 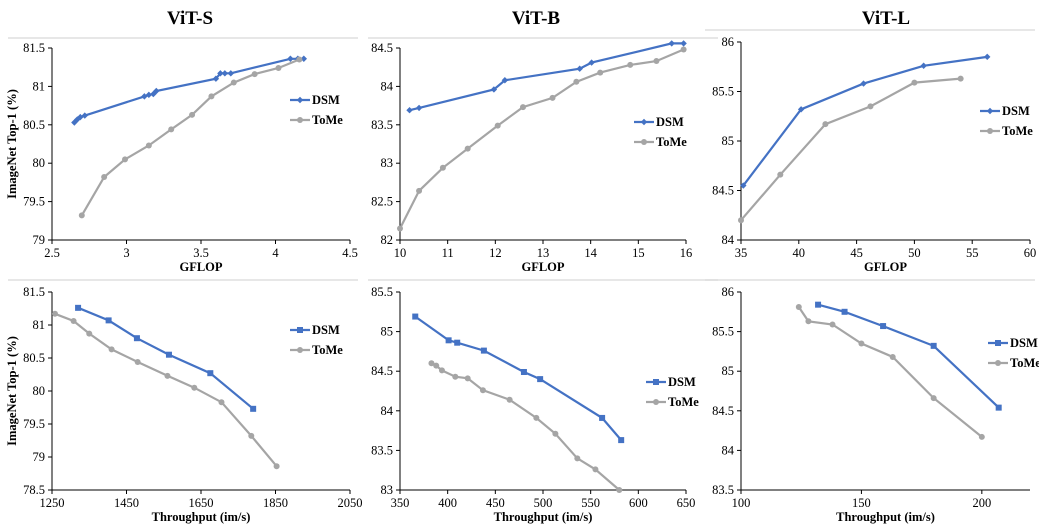 What do you see at coordinates (590, 253) in the screenshot?
I see `x-tick-label: 14` at bounding box center [590, 253].